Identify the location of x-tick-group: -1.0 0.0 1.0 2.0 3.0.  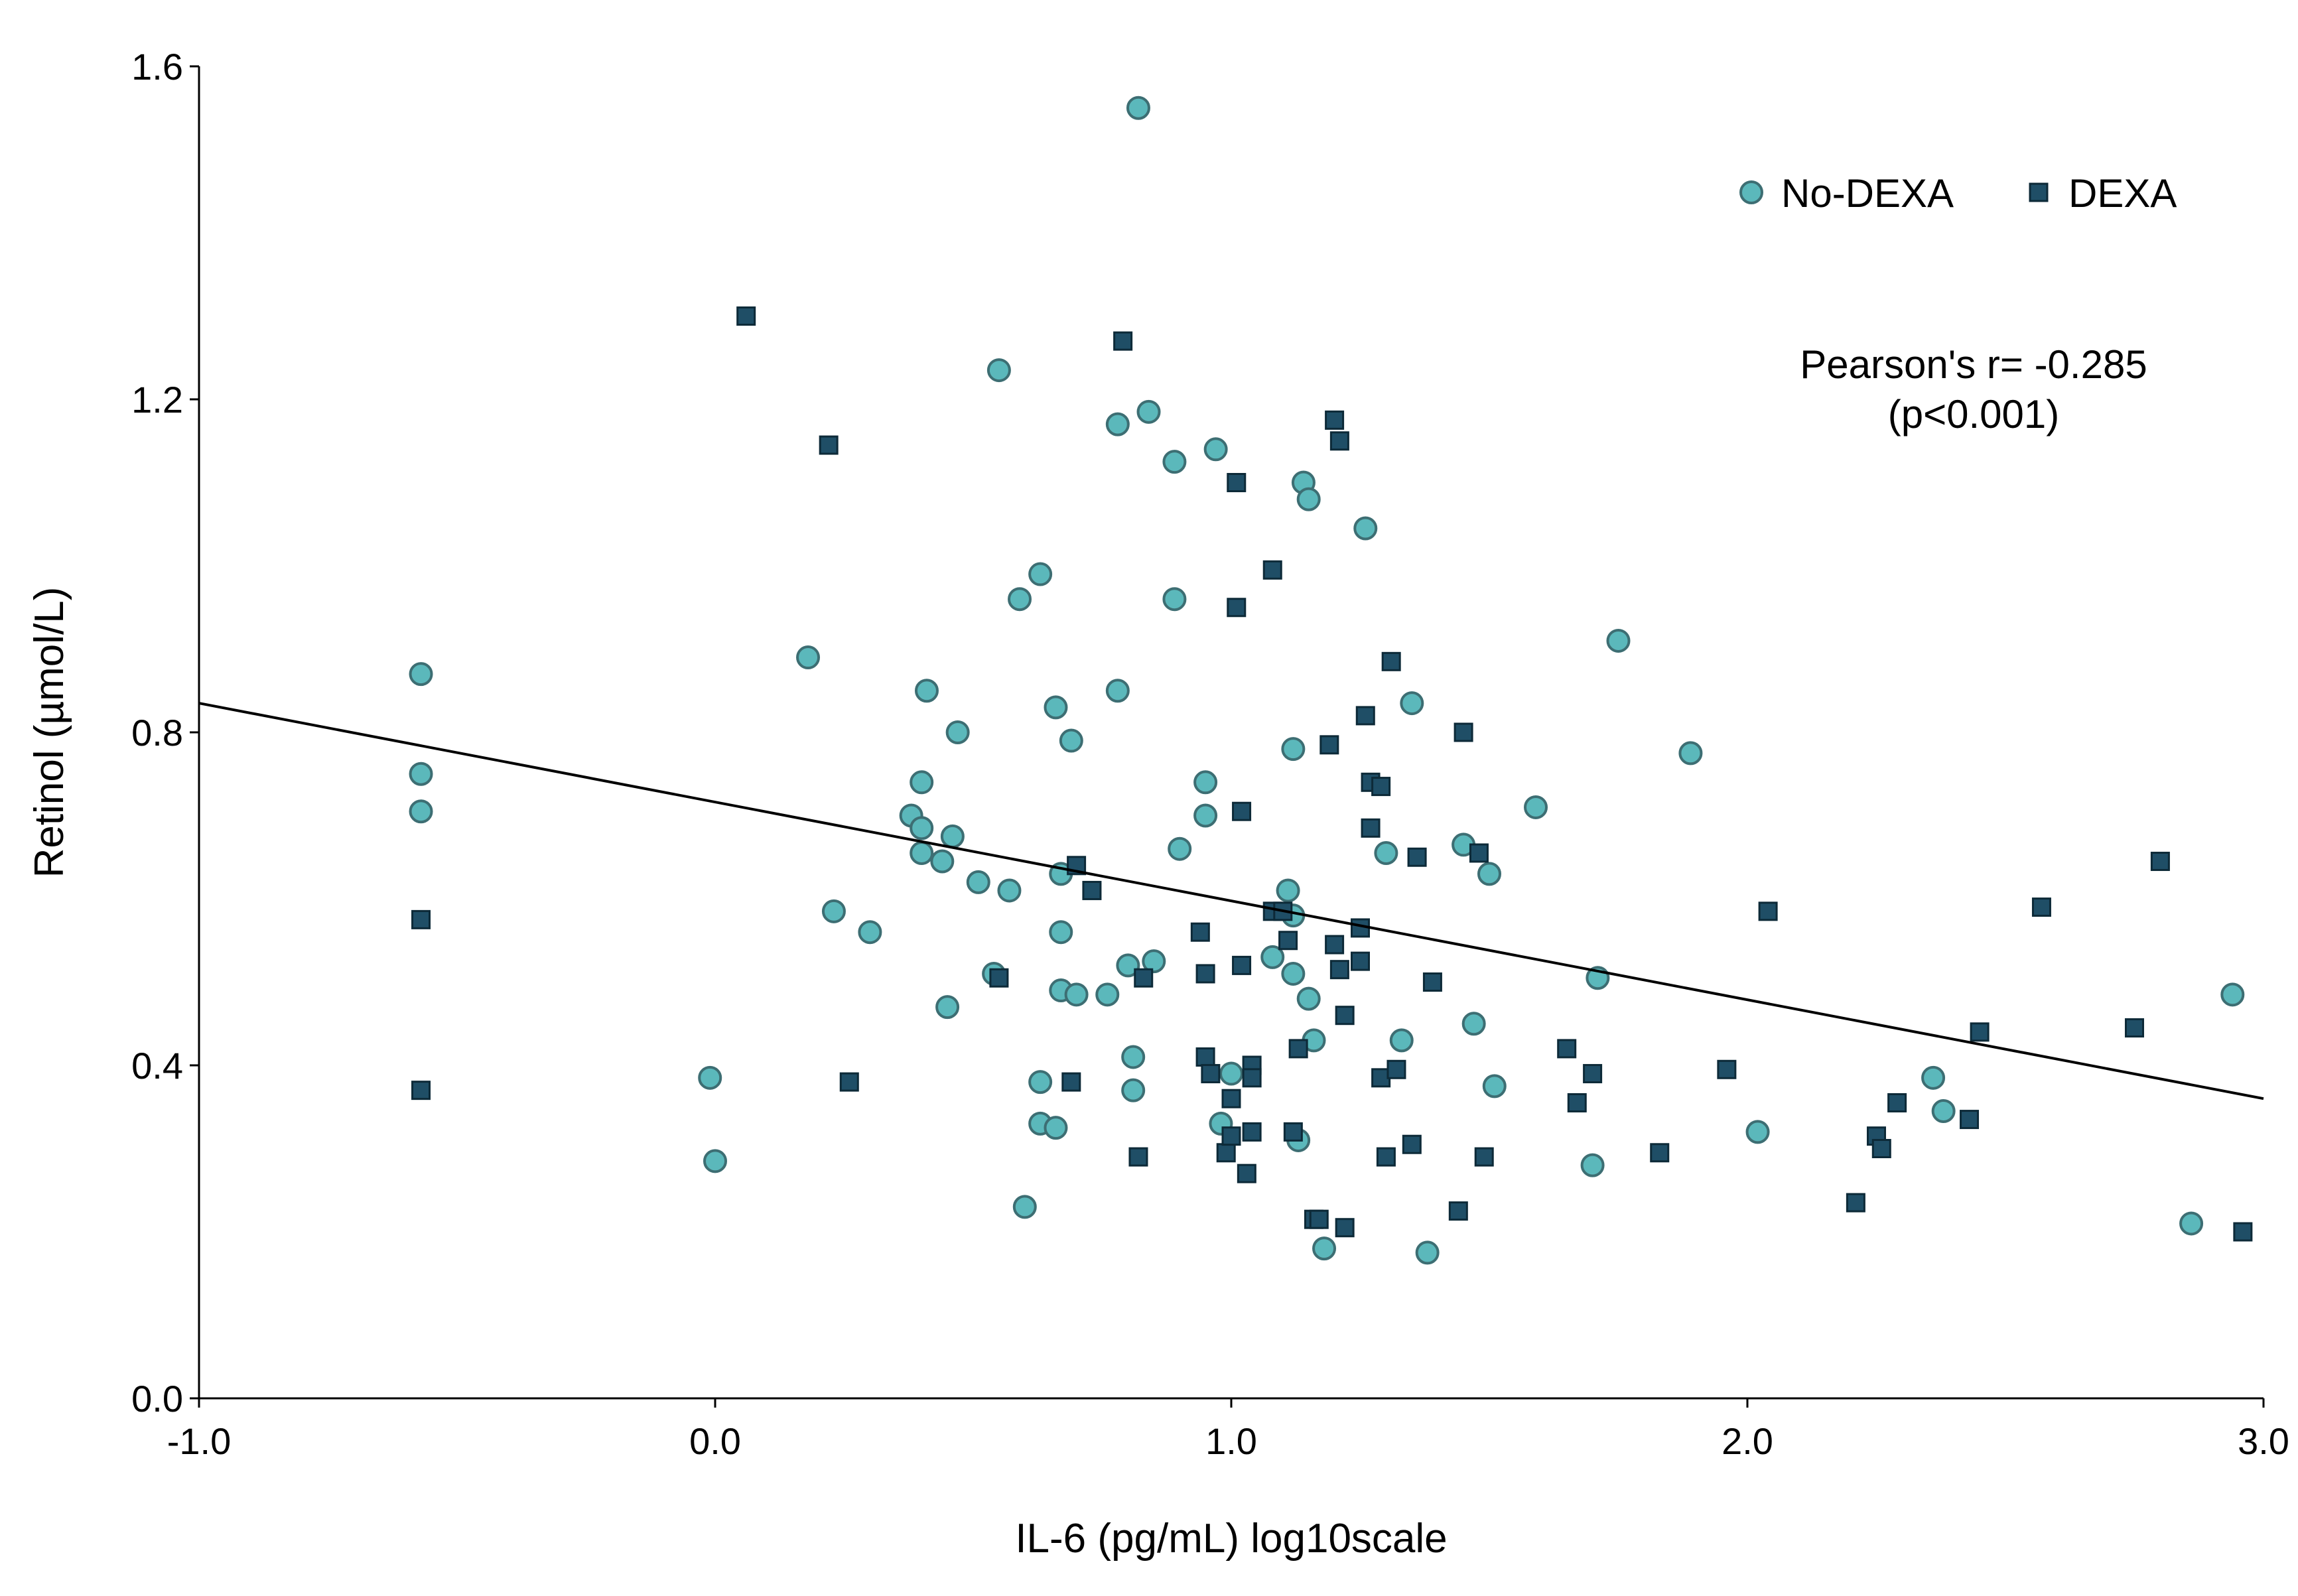
(1228, 1430).